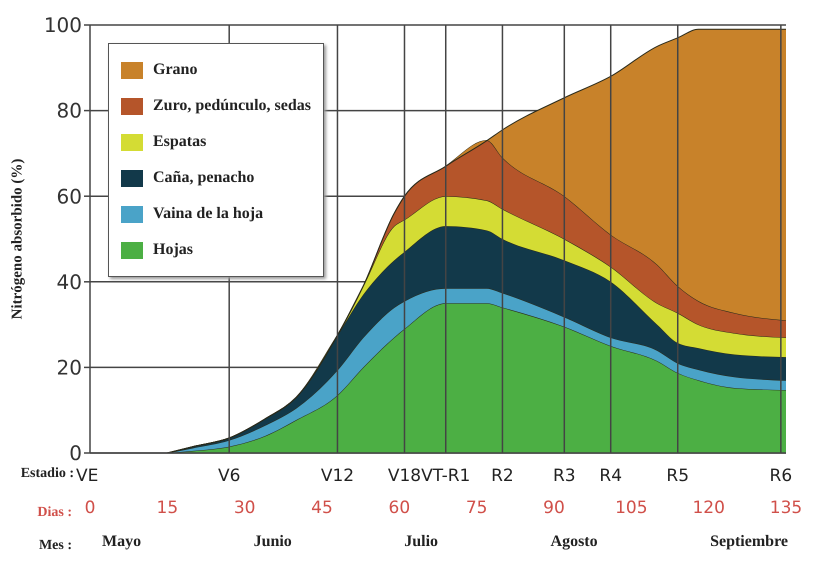 This screenshot has width=820, height=583. I want to click on text: Septiembre, so click(749, 542).